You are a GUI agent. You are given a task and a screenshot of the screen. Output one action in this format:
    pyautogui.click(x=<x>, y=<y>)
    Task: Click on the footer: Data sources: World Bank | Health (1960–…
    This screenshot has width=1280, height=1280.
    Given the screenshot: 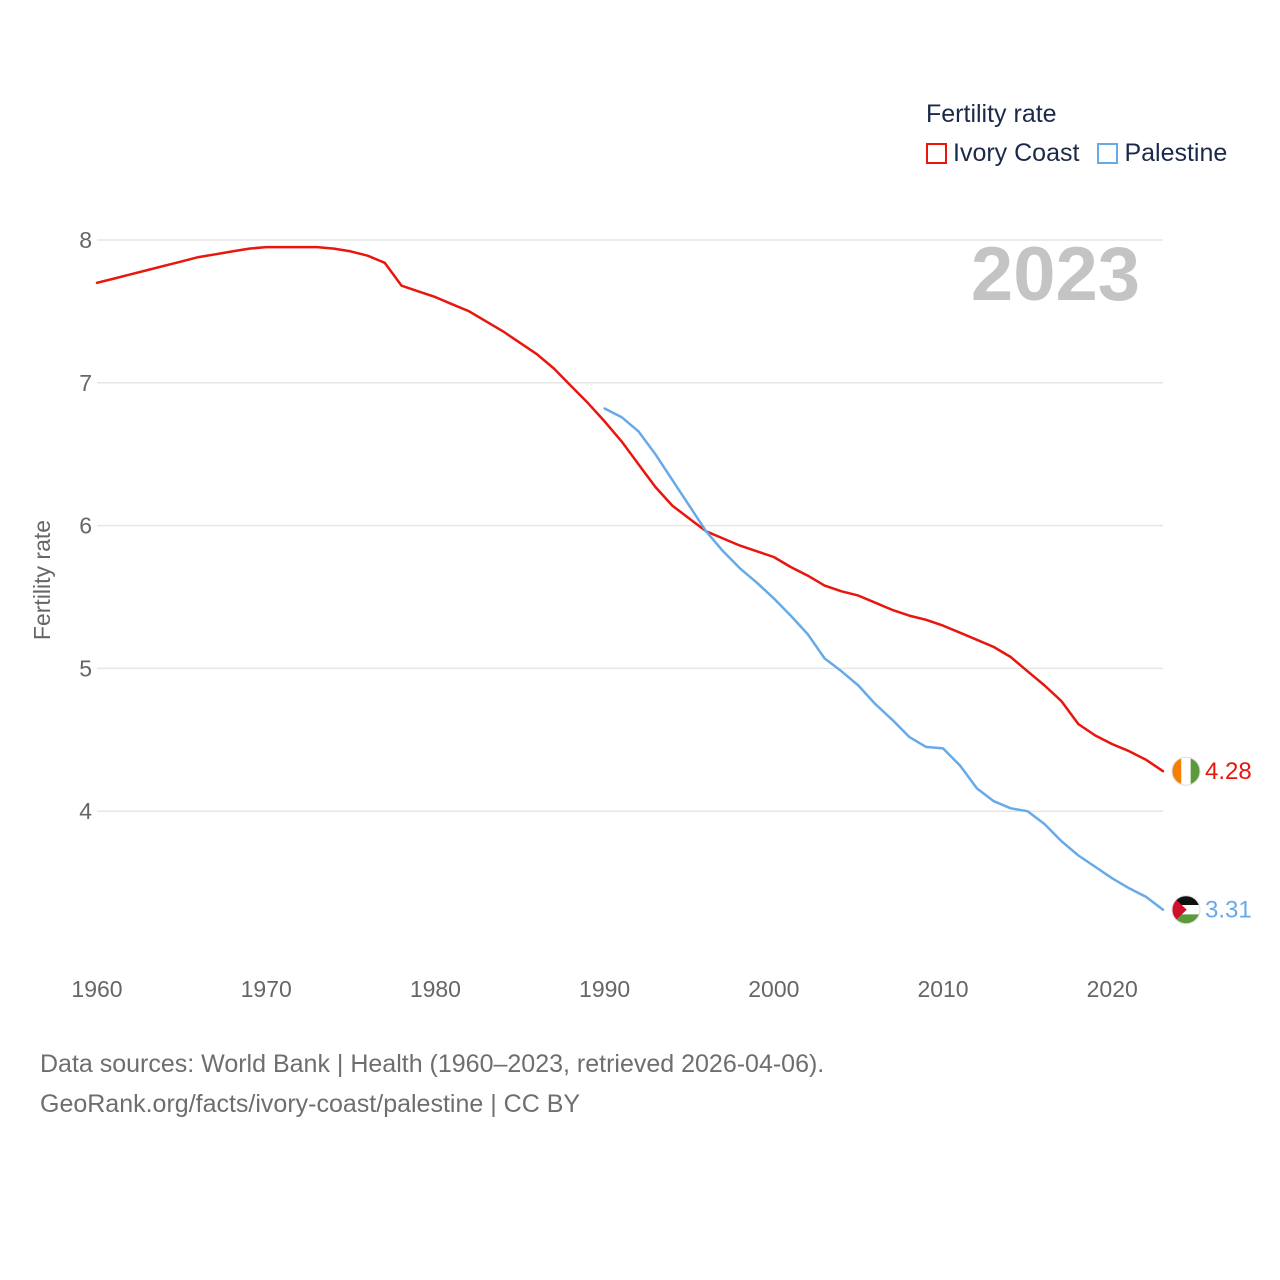 What is the action you would take?
    pyautogui.click(x=432, y=1084)
    